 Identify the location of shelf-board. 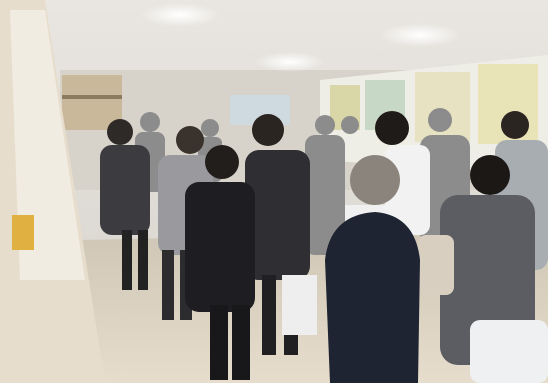
(92, 97).